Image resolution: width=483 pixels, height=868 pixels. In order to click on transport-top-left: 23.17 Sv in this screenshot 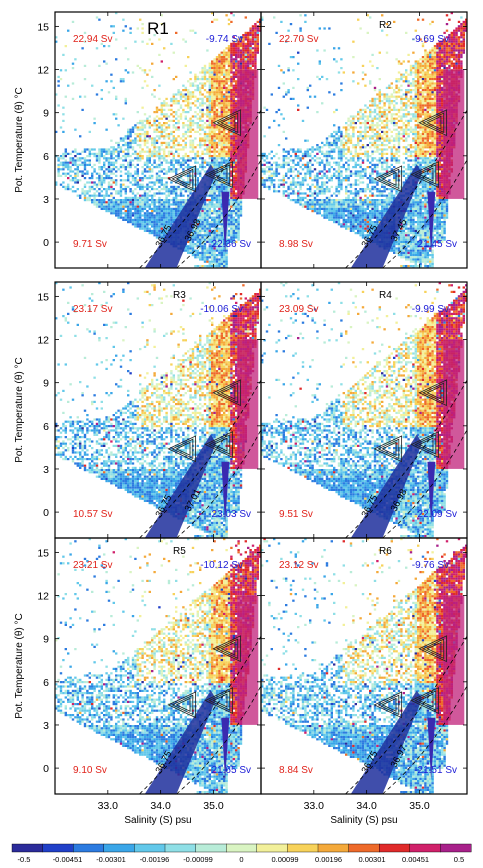, I will do `click(92, 309)`.